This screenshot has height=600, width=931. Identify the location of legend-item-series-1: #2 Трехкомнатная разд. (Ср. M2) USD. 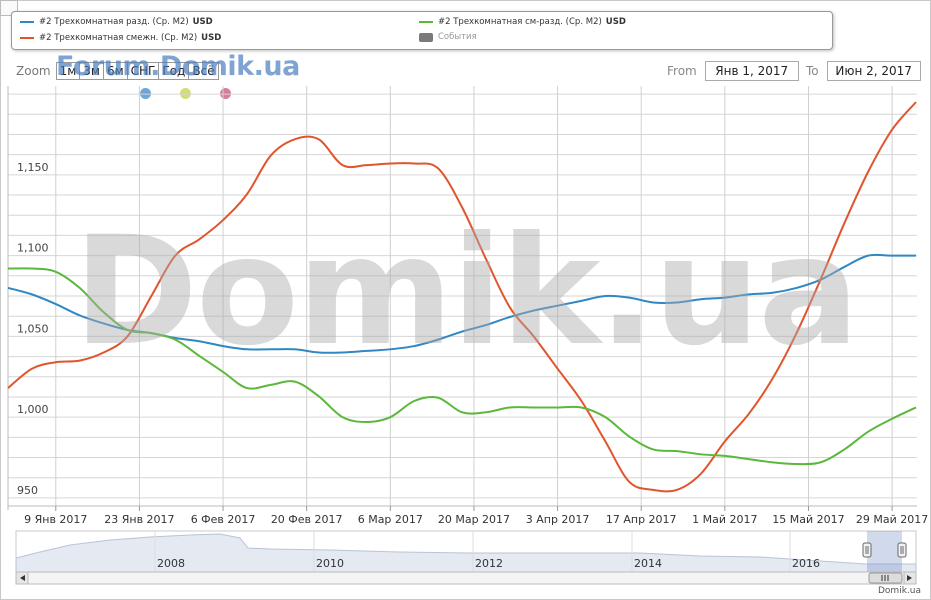
(116, 22).